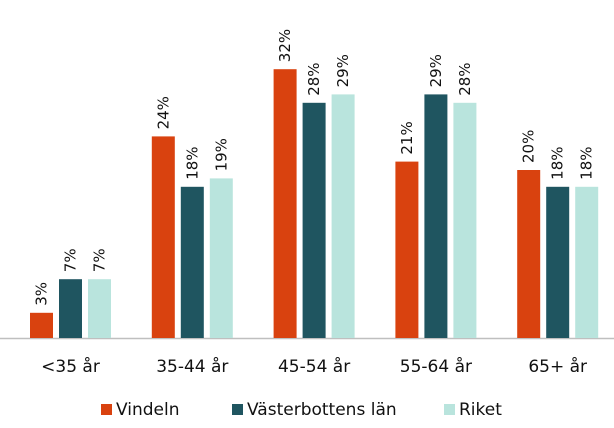 Image resolution: width=614 pixels, height=428 pixels. I want to click on data-label: 20%, so click(529, 146).